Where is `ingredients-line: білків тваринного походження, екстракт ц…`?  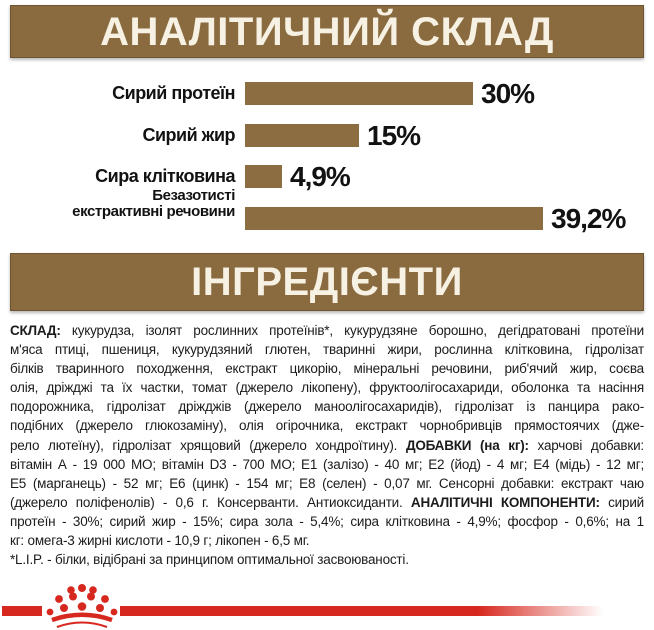
ingredients-line: білків тваринного походження, екстракт ц… is located at coordinates (327, 369).